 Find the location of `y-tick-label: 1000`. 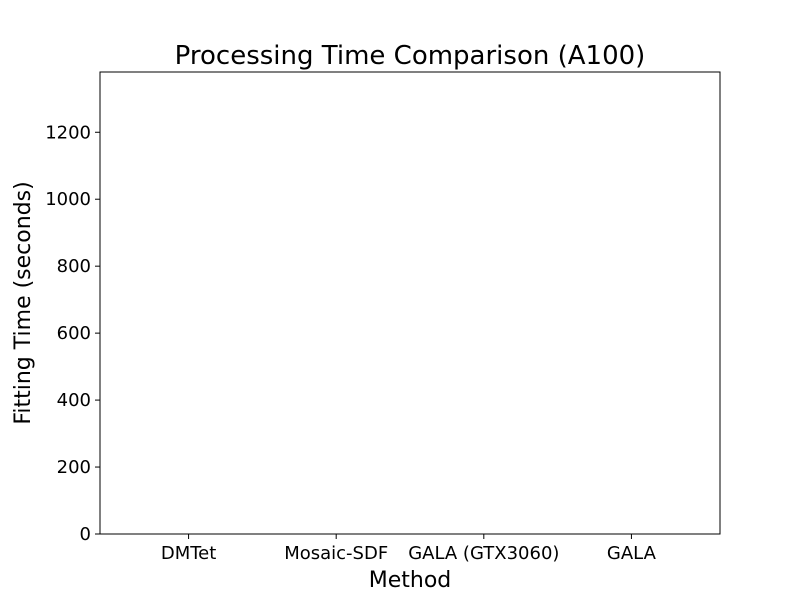

y-tick-label: 1000 is located at coordinates (68, 199).